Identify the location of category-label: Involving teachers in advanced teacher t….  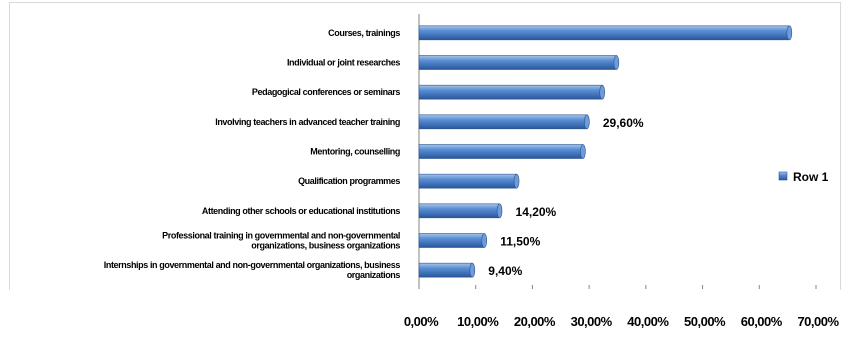
(307, 122).